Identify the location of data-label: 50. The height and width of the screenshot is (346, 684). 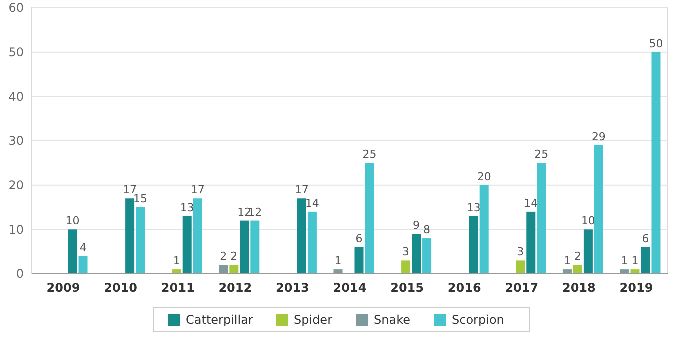
(656, 43).